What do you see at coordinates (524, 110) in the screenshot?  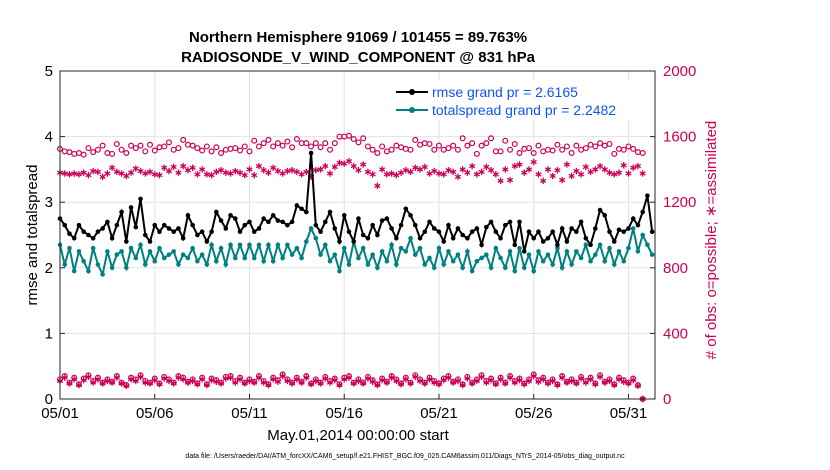 I see `legend-label-spread: totalspread grand pr = 2.2482` at bounding box center [524, 110].